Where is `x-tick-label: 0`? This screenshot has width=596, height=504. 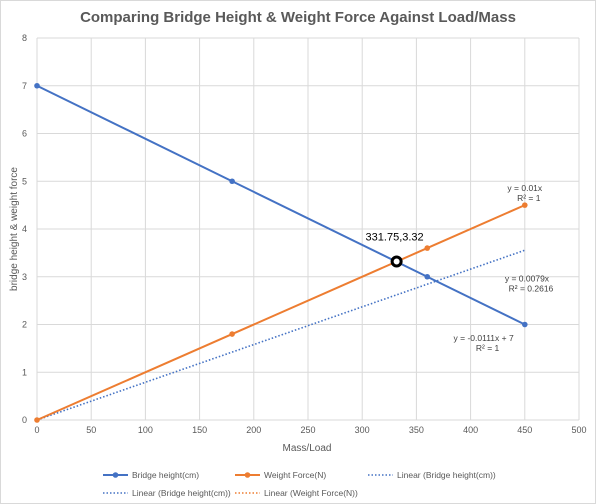 x-tick-label: 0 is located at coordinates (36, 430).